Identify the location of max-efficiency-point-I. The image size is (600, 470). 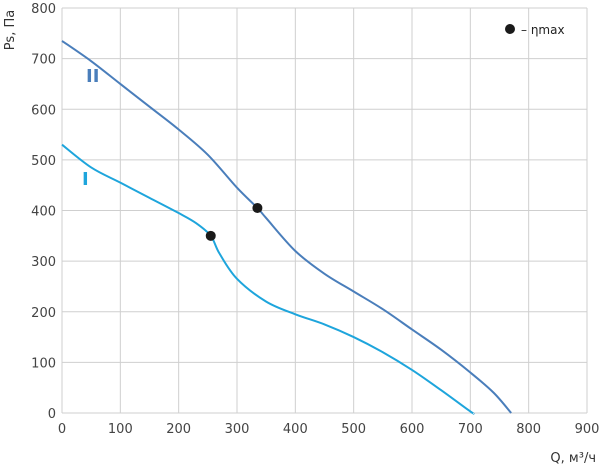
(210, 235).